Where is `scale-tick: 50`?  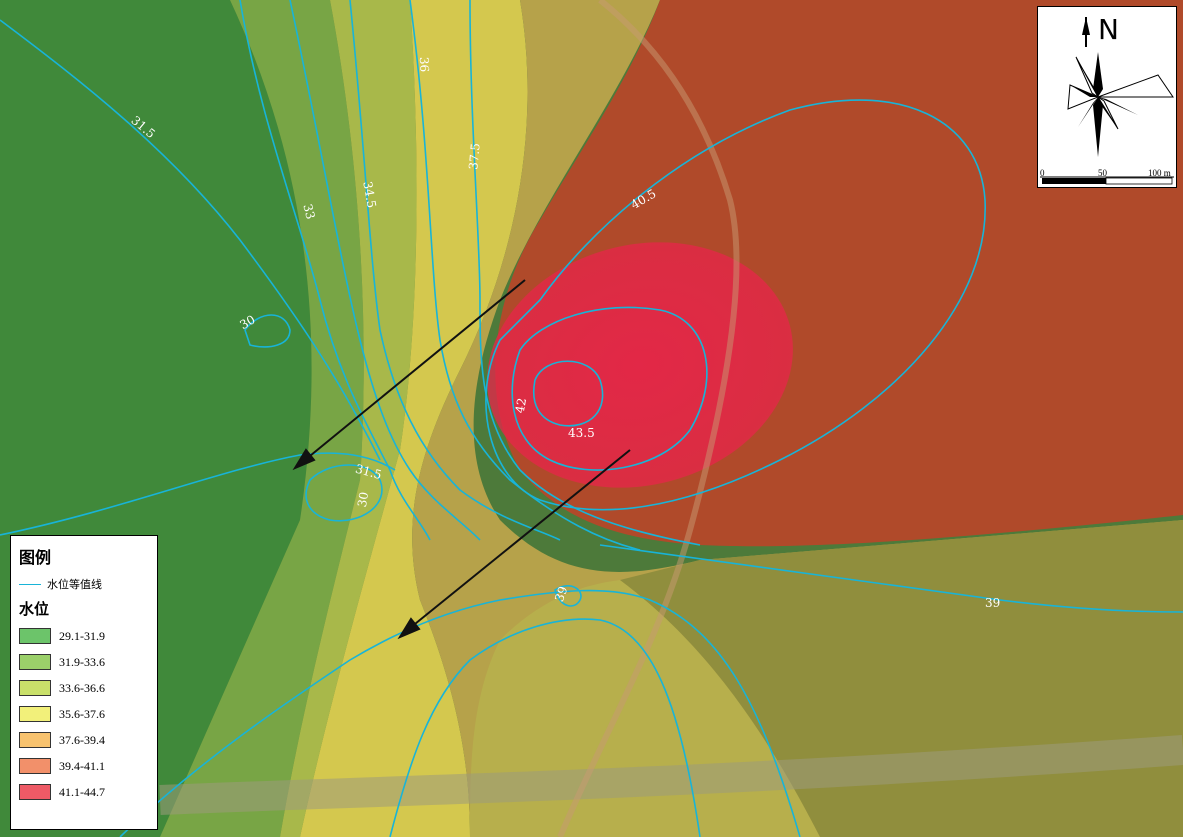
scale-tick: 50 is located at coordinates (1102, 173).